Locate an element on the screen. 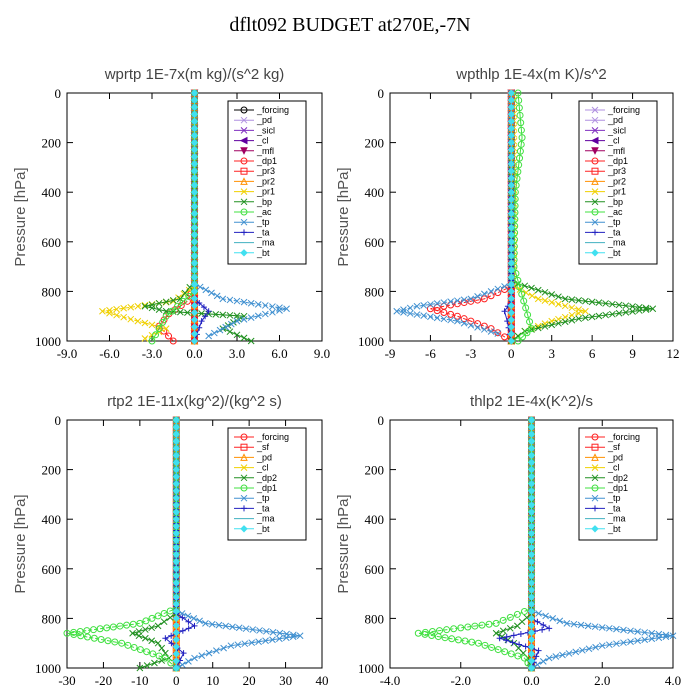 This screenshot has height=700, width=700. y-tick-label: 600 is located at coordinates (375, 569).